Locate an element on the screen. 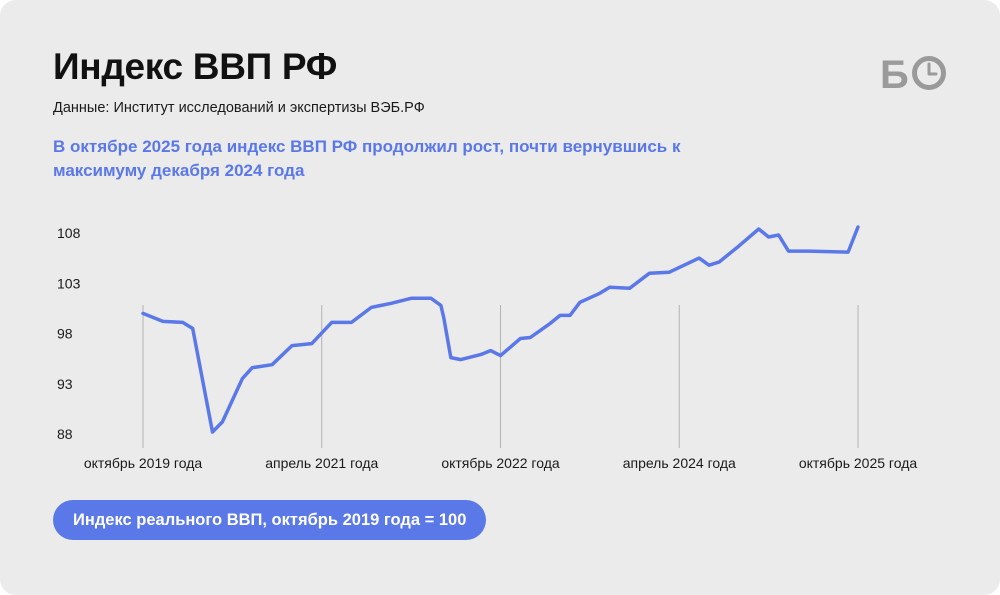  clock-icon is located at coordinates (929, 73).